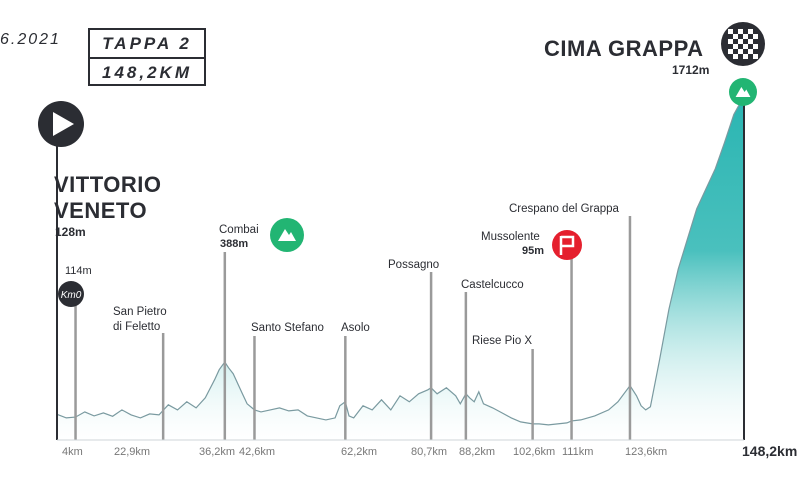  What do you see at coordinates (414, 265) in the screenshot?
I see `label-possagno: Possagno` at bounding box center [414, 265].